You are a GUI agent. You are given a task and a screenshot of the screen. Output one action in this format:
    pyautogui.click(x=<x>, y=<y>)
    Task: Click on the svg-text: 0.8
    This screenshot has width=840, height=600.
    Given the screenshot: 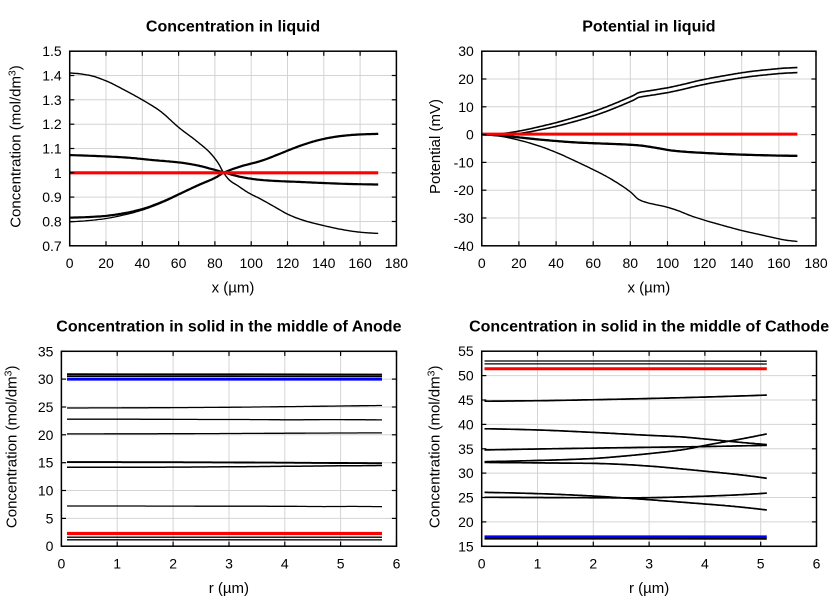 What is the action you would take?
    pyautogui.click(x=52, y=222)
    